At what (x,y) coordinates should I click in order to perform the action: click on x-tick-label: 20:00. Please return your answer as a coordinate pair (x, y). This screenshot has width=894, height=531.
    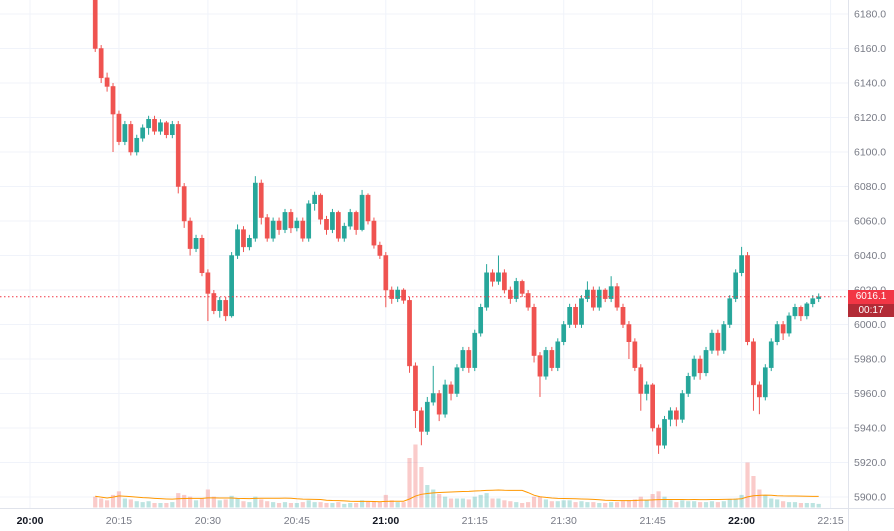
    Looking at the image, I should click on (30, 521).